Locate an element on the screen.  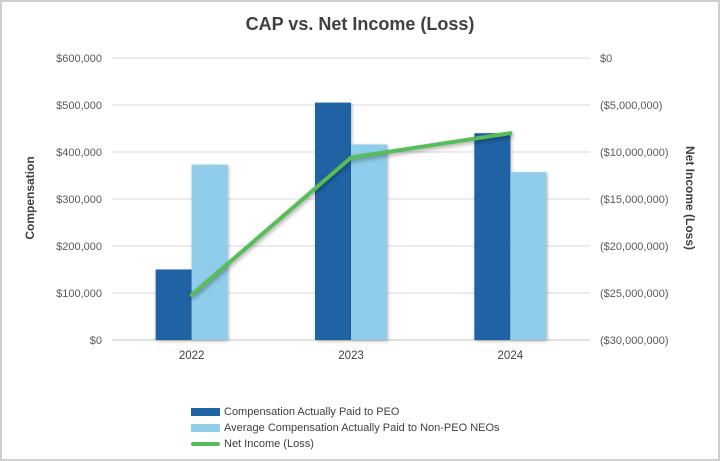
left-axis-tick-label: $600,000 is located at coordinates (79, 59).